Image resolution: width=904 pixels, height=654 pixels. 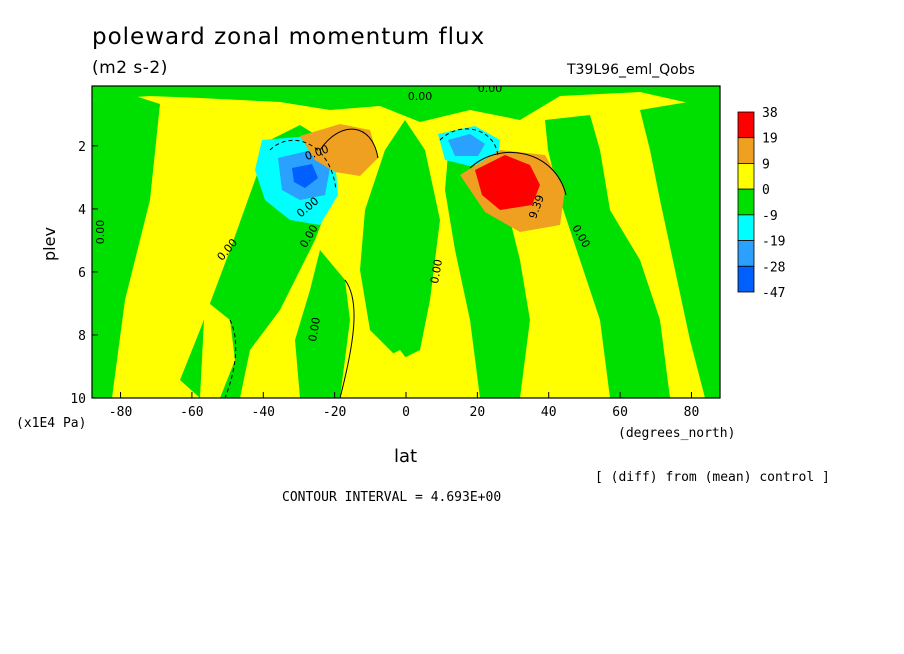 What do you see at coordinates (607, 256) in the screenshot?
I see `region-nh-green-mid` at bounding box center [607, 256].